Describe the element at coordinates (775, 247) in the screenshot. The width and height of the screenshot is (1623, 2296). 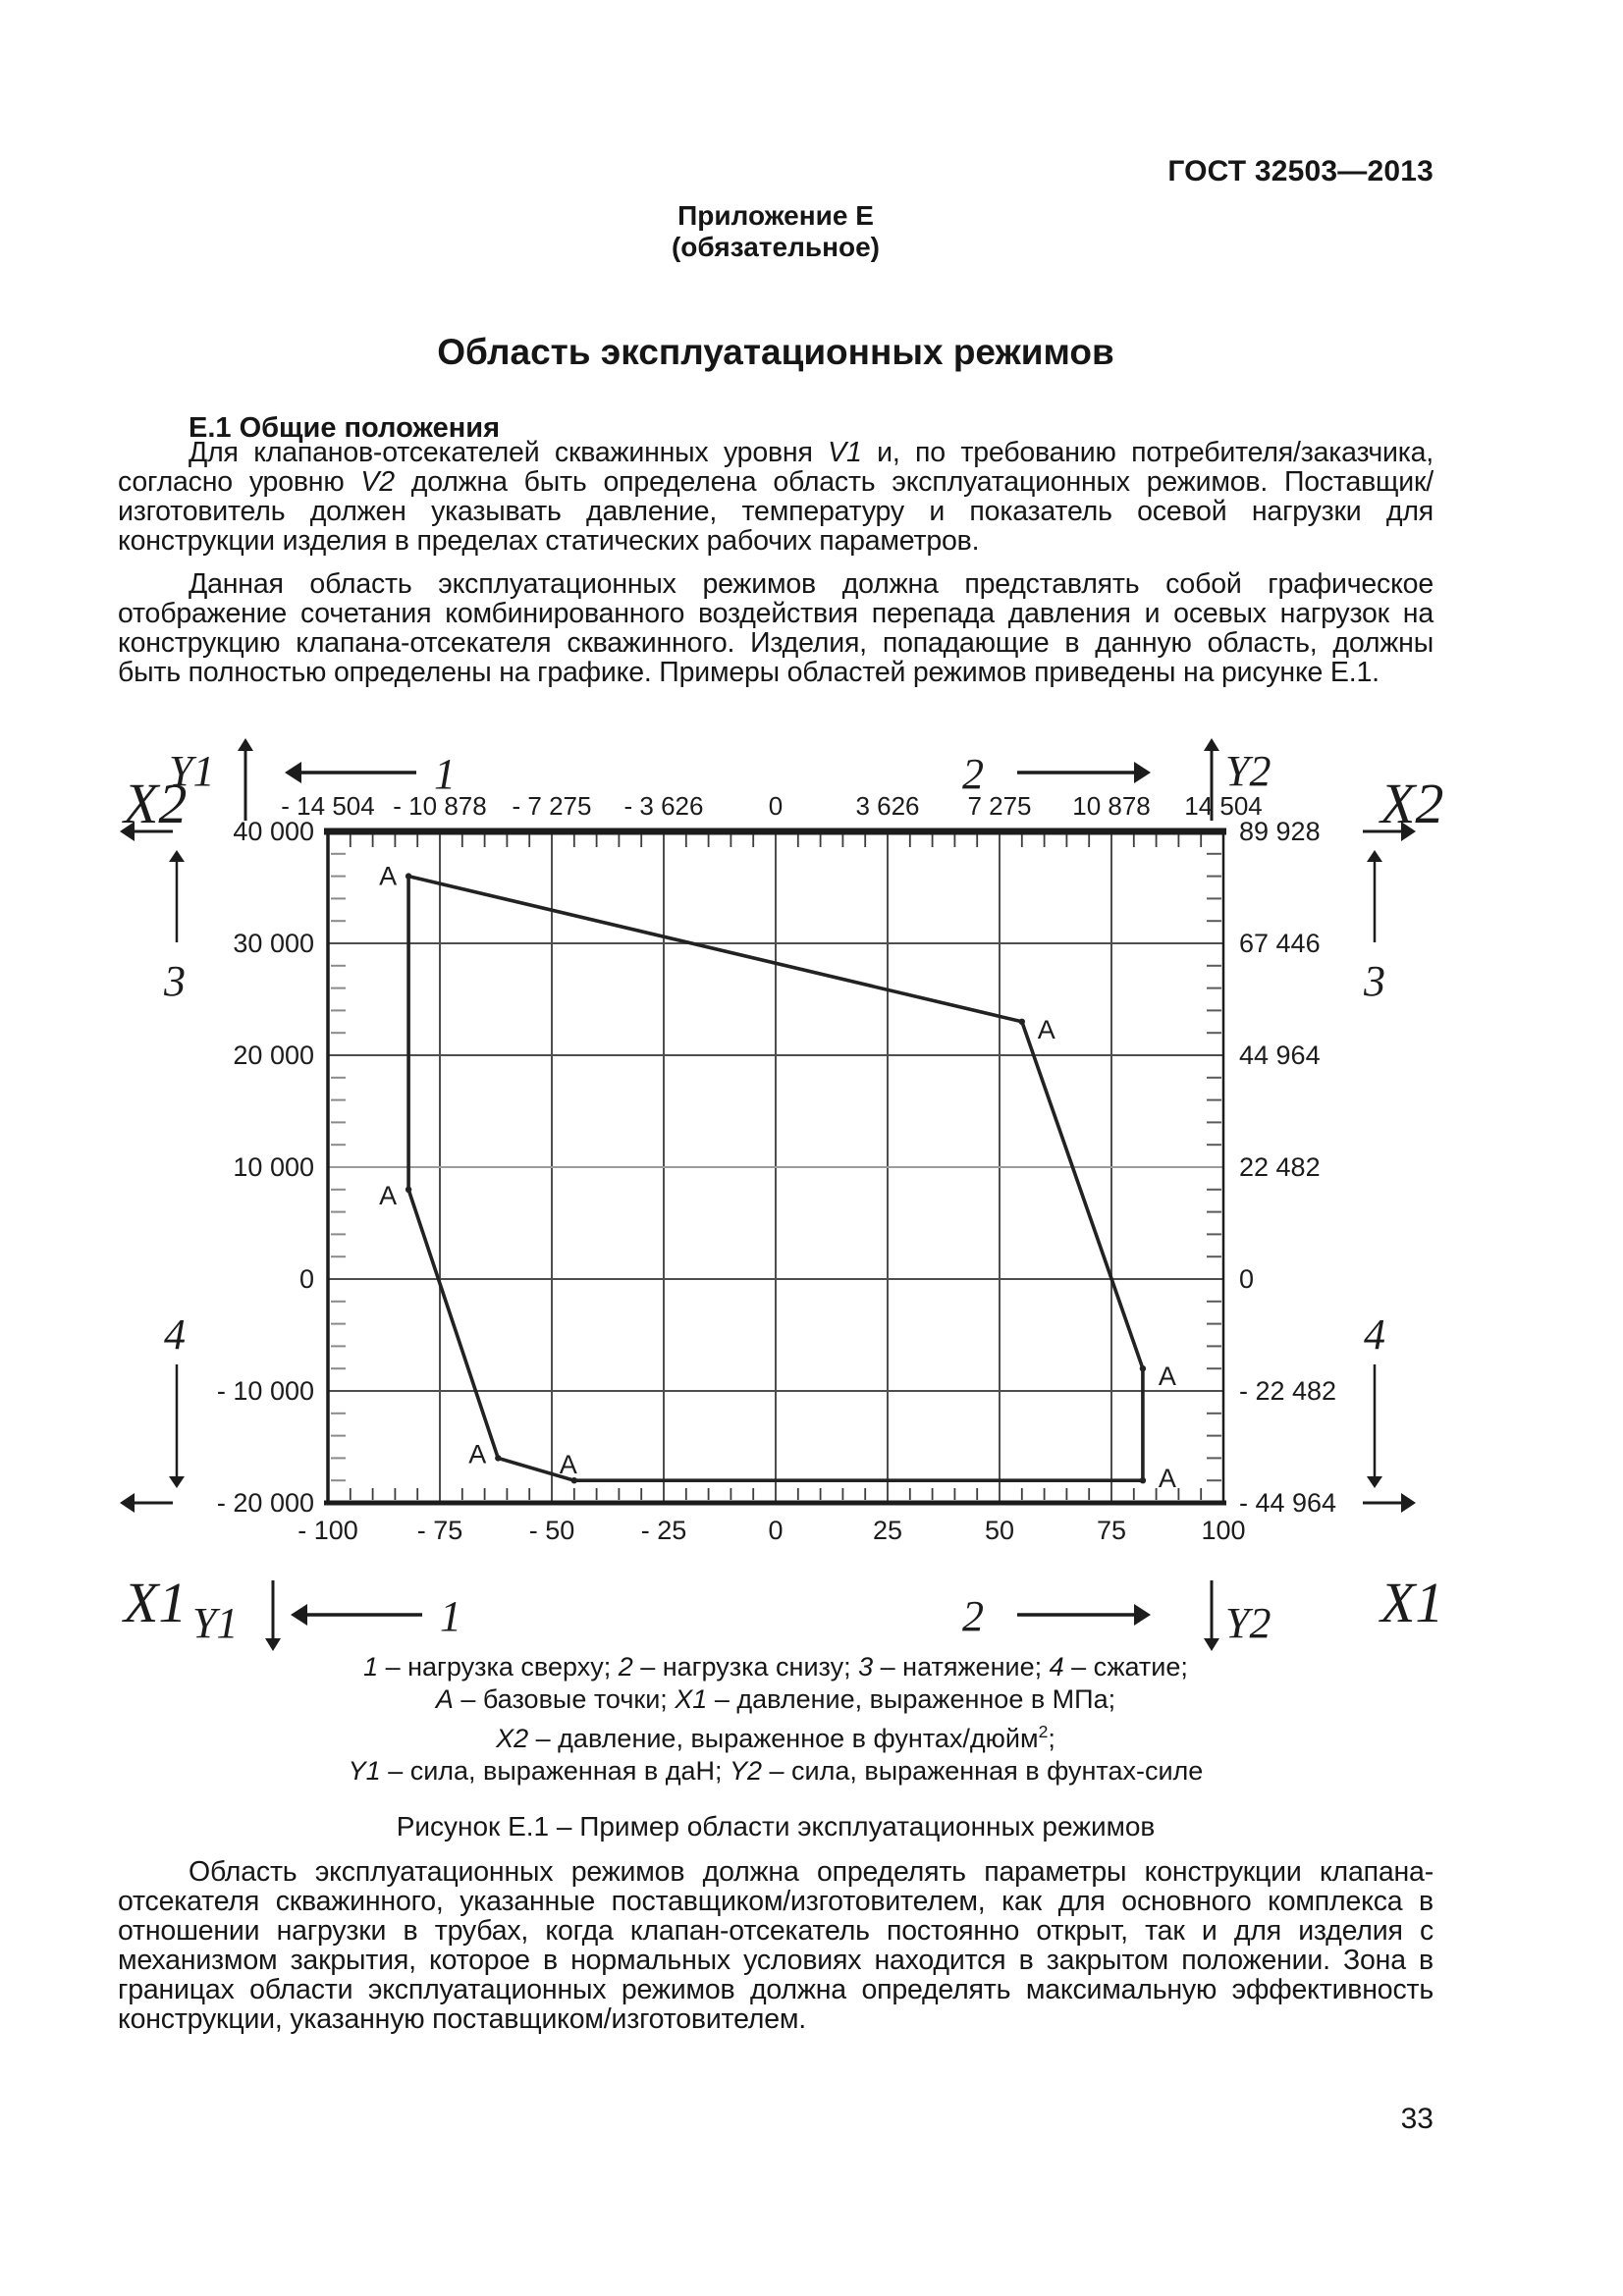
I see `appendix-type: (обязательное)` at that location.